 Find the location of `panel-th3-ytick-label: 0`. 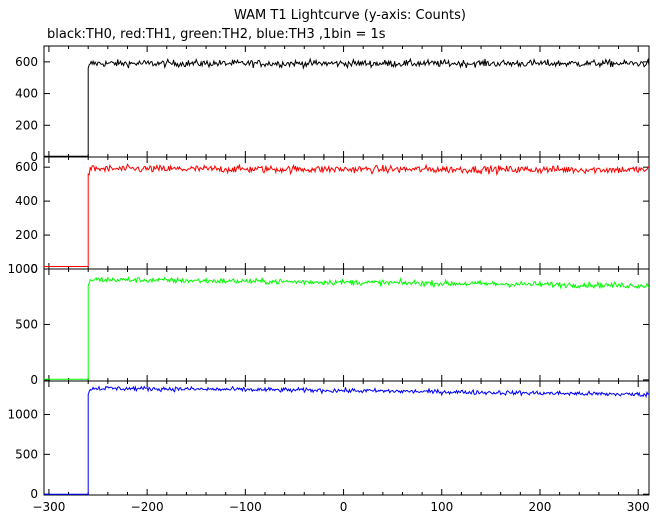

panel-th3-ytick-label: 0 is located at coordinates (34, 494).